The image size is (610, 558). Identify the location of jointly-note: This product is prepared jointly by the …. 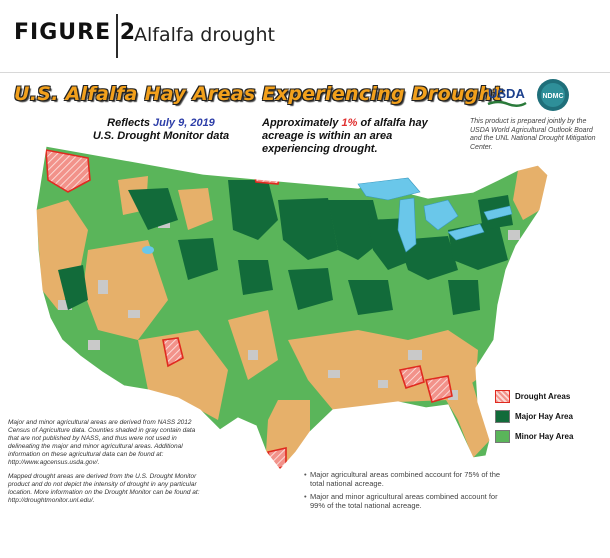
(533, 134).